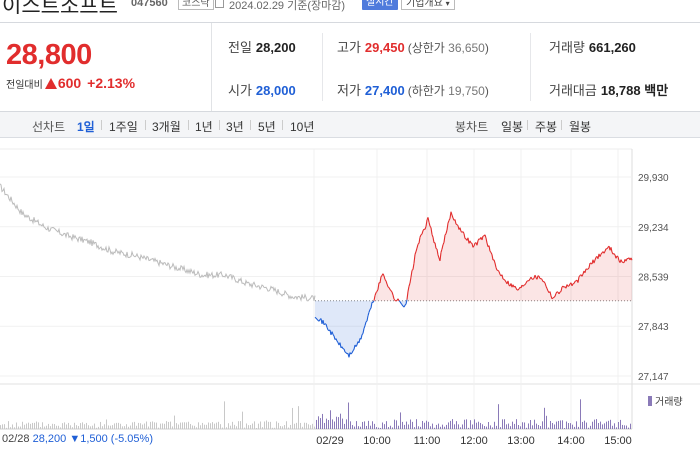 The height and width of the screenshot is (450, 700). I want to click on realtime-button: 실시간, so click(380, 5).